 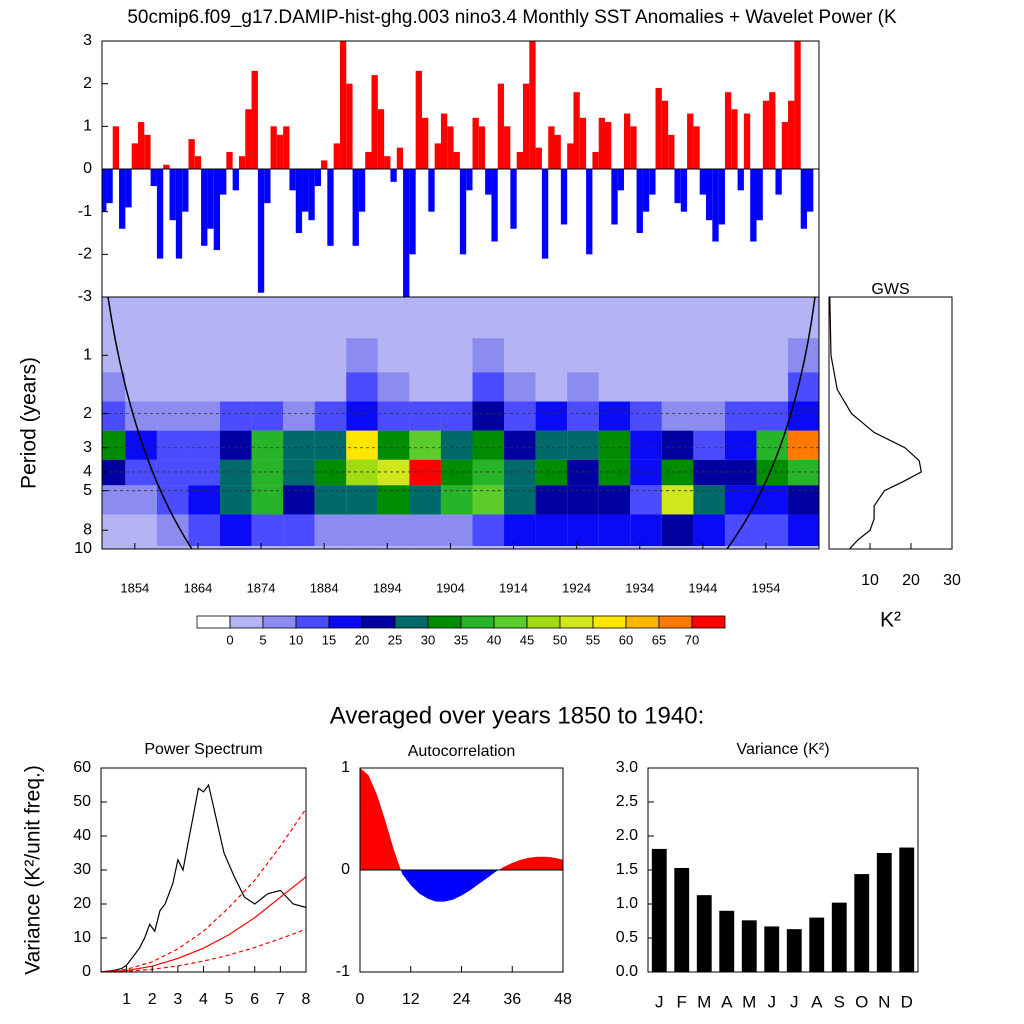 I want to click on y-axis-label: Variance (K²/unit freq.), so click(x=33, y=870).